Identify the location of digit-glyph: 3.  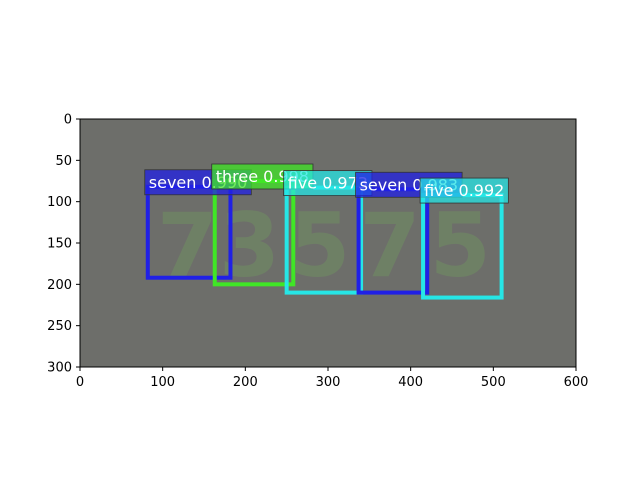
(249, 245).